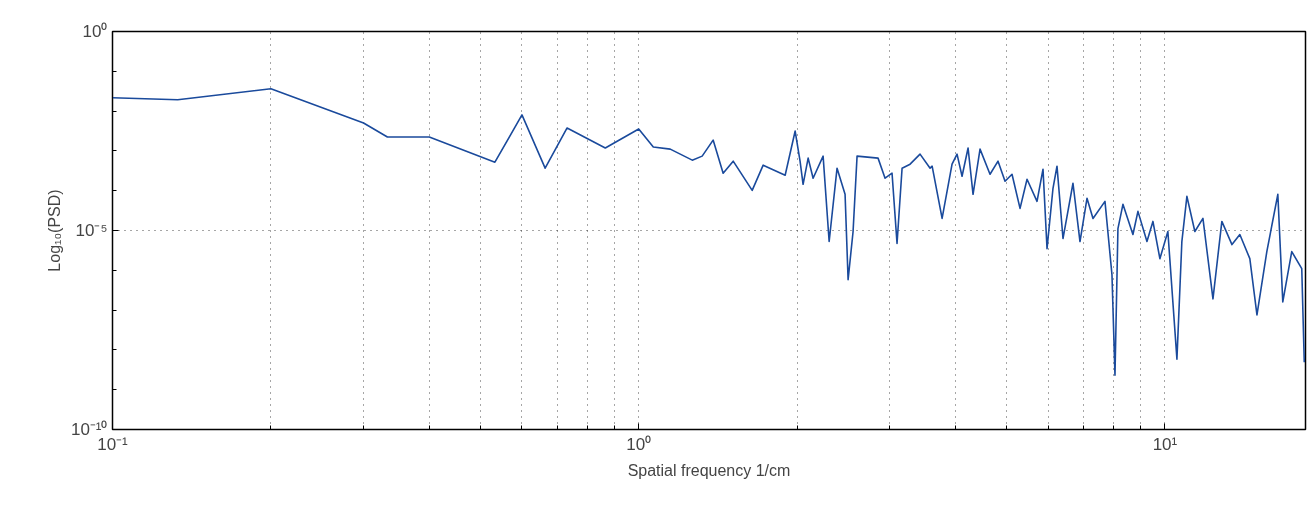 This screenshot has height=509, width=1311. I want to click on x-tick-label: 10¹, so click(1165, 444).